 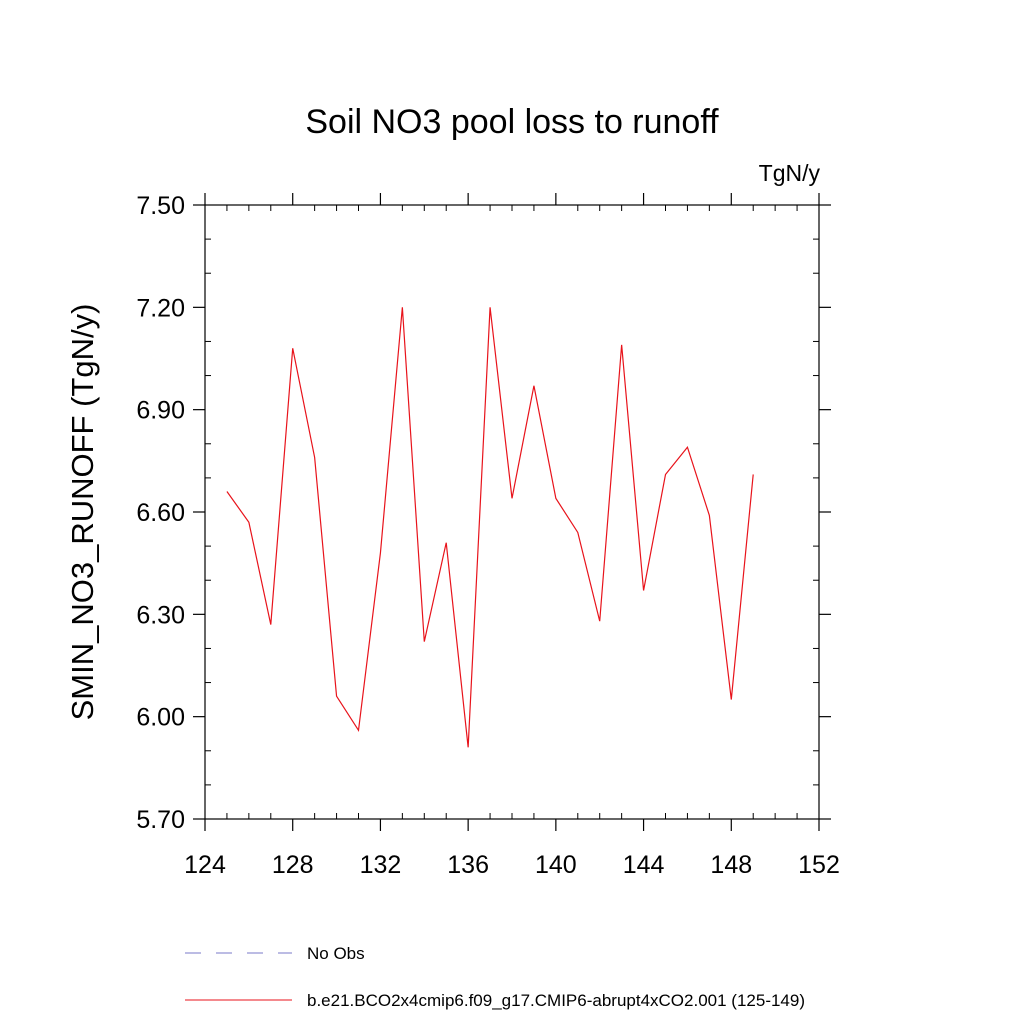 What do you see at coordinates (205, 865) in the screenshot?
I see `x-tick-label: 124` at bounding box center [205, 865].